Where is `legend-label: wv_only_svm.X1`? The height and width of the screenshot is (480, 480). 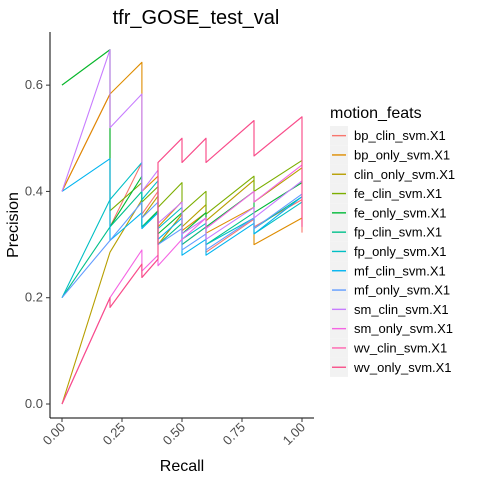 legend-label: wv_only_svm.X1 is located at coordinates (402, 367).